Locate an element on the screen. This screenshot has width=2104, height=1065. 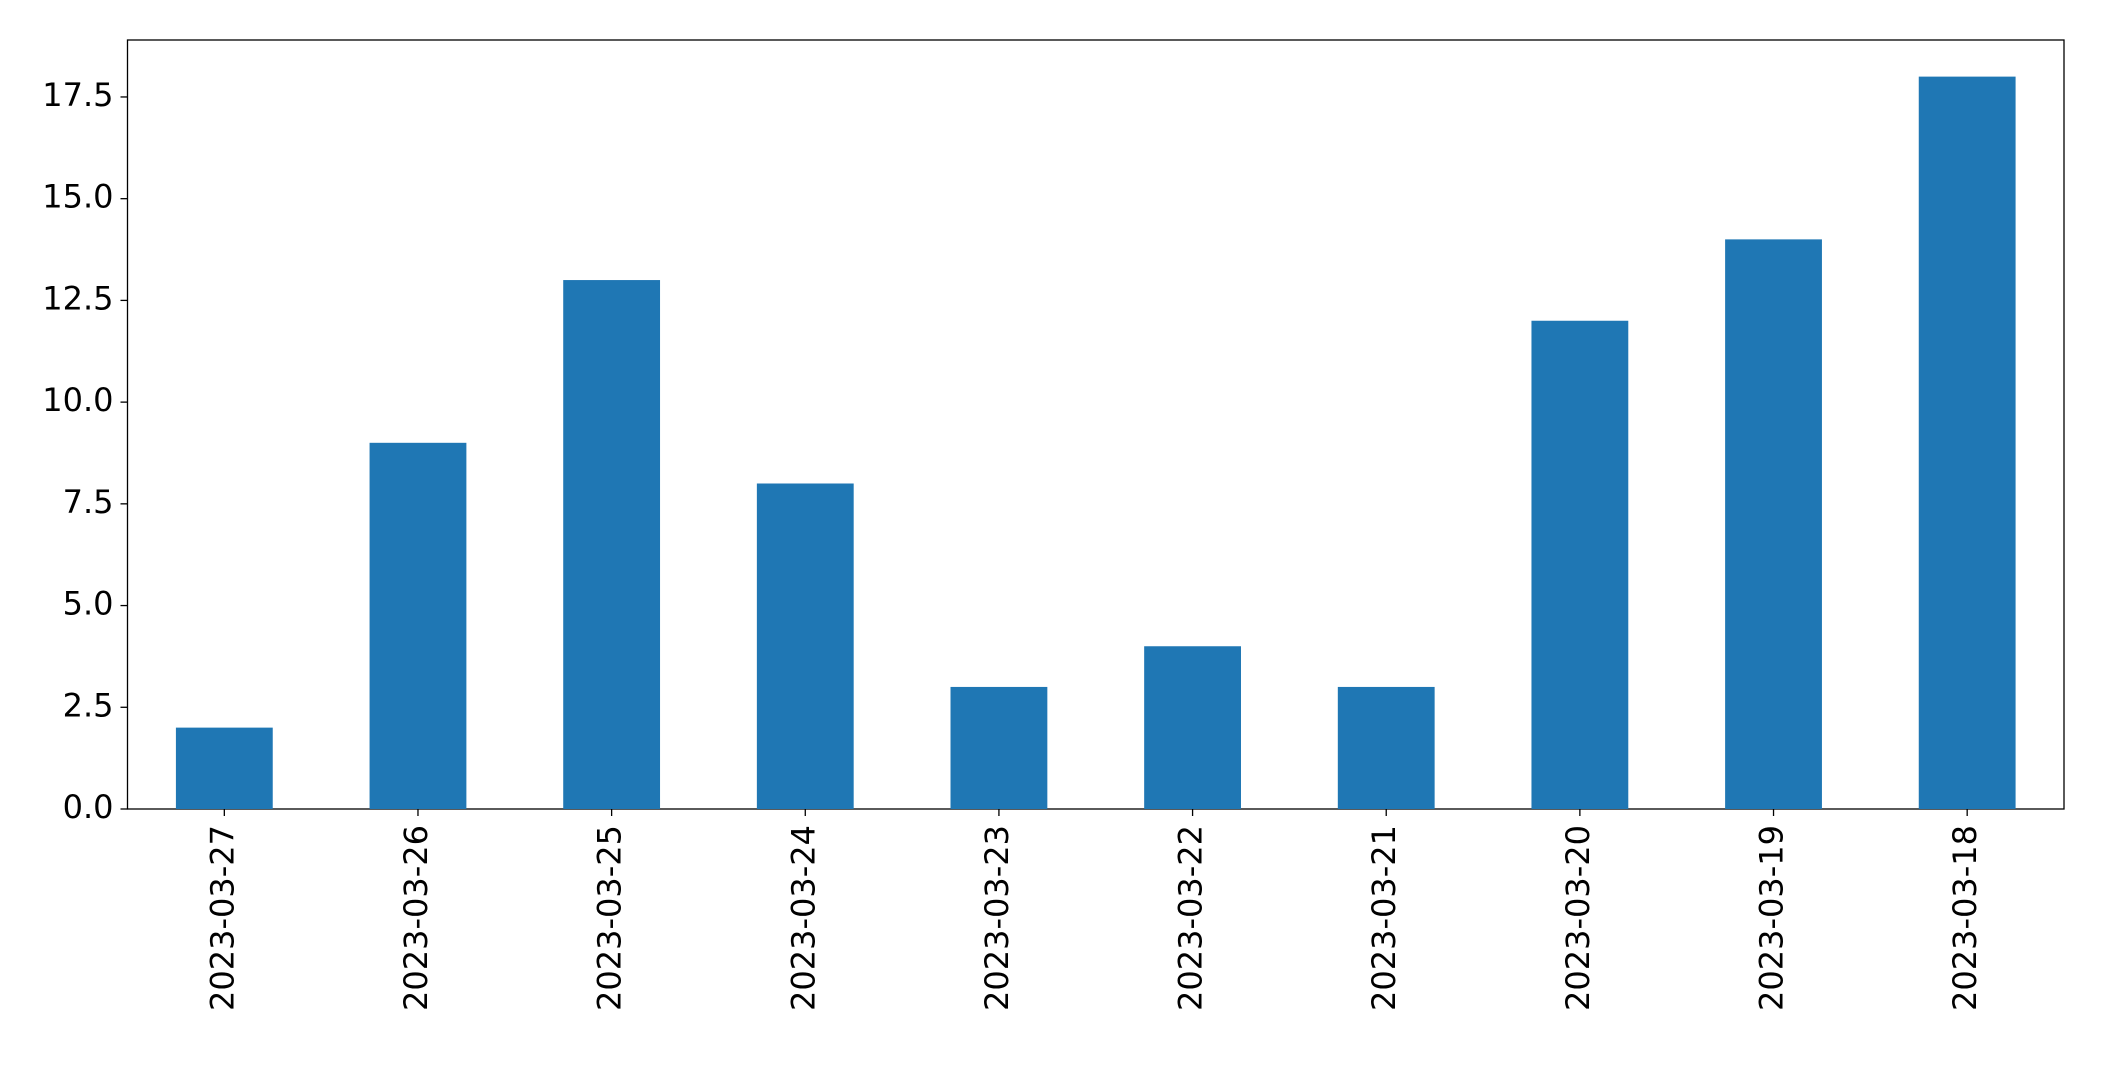
x-tick-label: 2023-03-26 is located at coordinates (416, 918).